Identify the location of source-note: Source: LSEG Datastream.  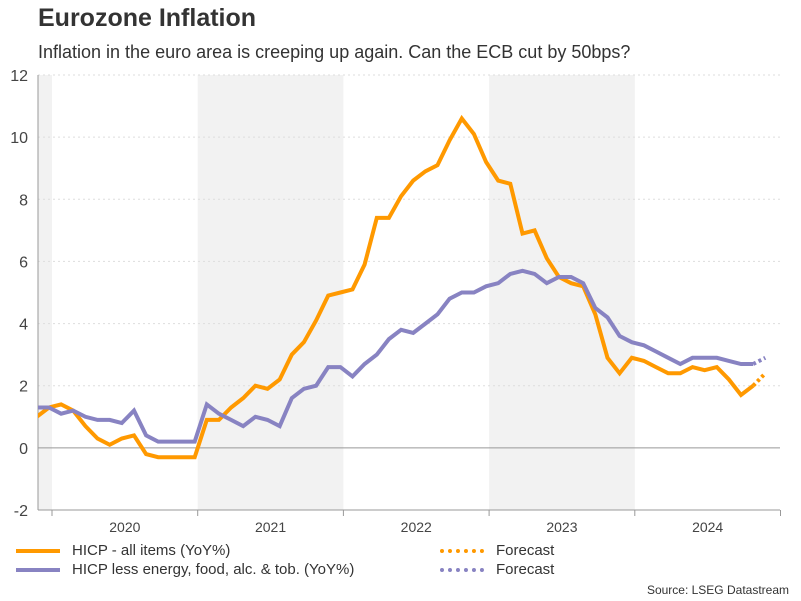
(717, 590).